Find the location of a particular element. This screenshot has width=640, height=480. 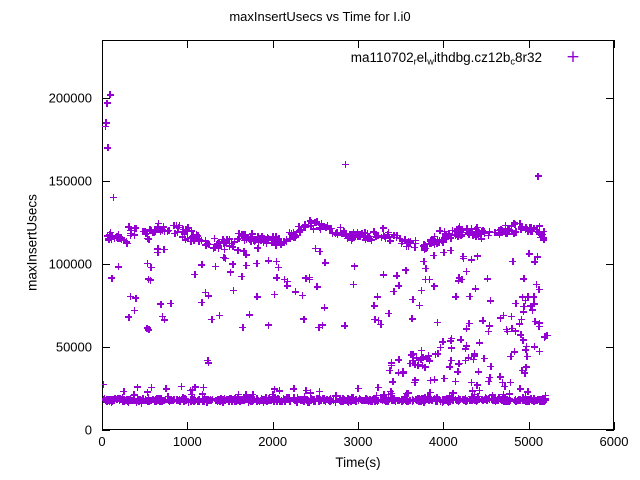

y-tick-label: 50000 is located at coordinates (73, 347).